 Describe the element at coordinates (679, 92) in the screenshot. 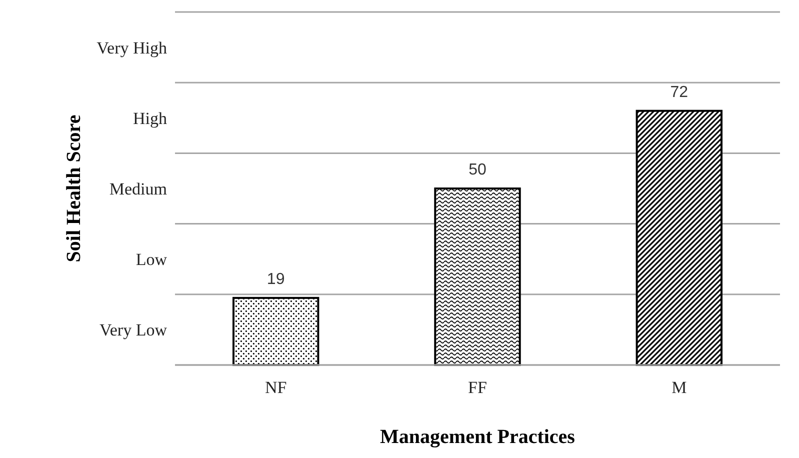

I see `data-label: 72` at that location.